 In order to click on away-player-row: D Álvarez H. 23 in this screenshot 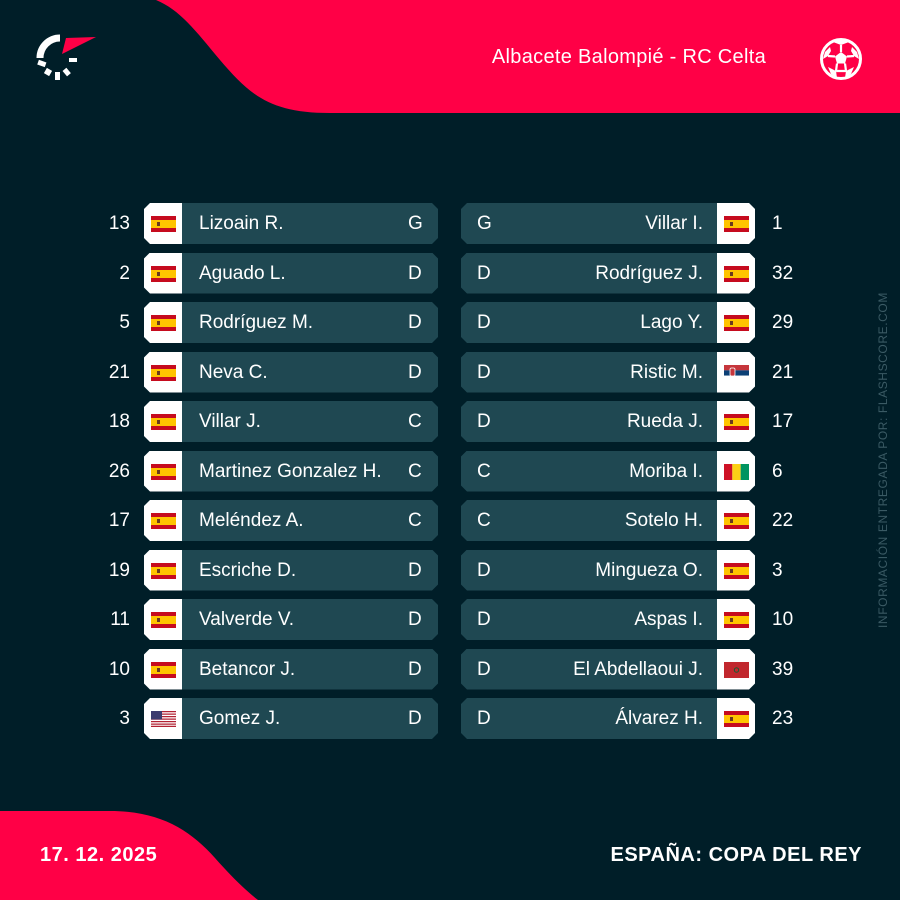, I will do `click(636, 718)`.